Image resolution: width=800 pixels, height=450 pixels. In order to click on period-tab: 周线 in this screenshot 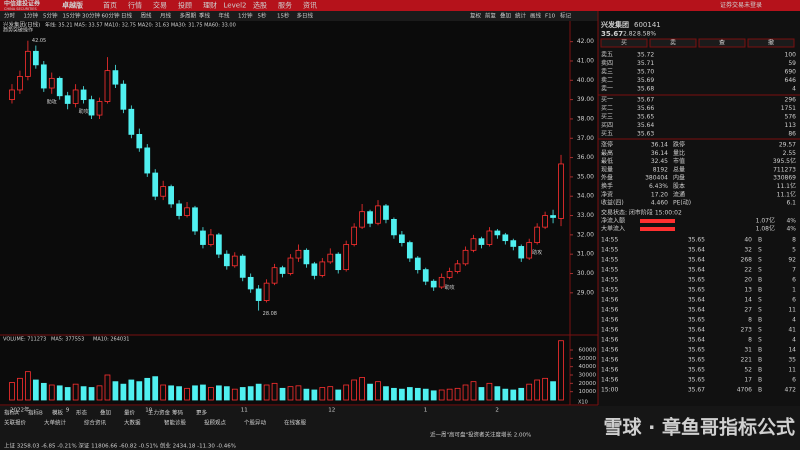, I will do `click(147, 16)`.